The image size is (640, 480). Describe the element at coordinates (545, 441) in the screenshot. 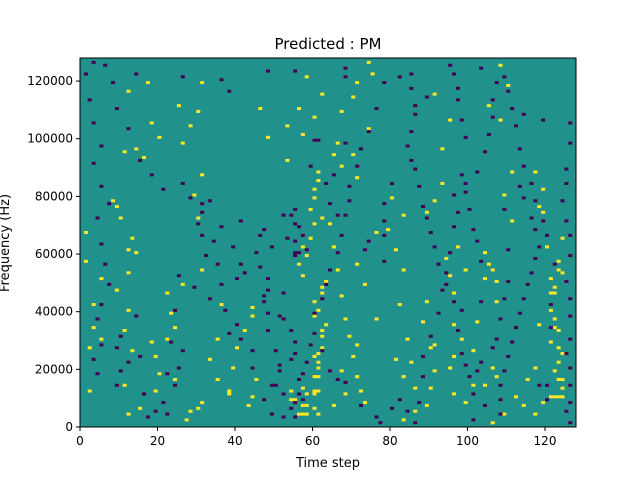

I see `x-tick-label: 120` at that location.